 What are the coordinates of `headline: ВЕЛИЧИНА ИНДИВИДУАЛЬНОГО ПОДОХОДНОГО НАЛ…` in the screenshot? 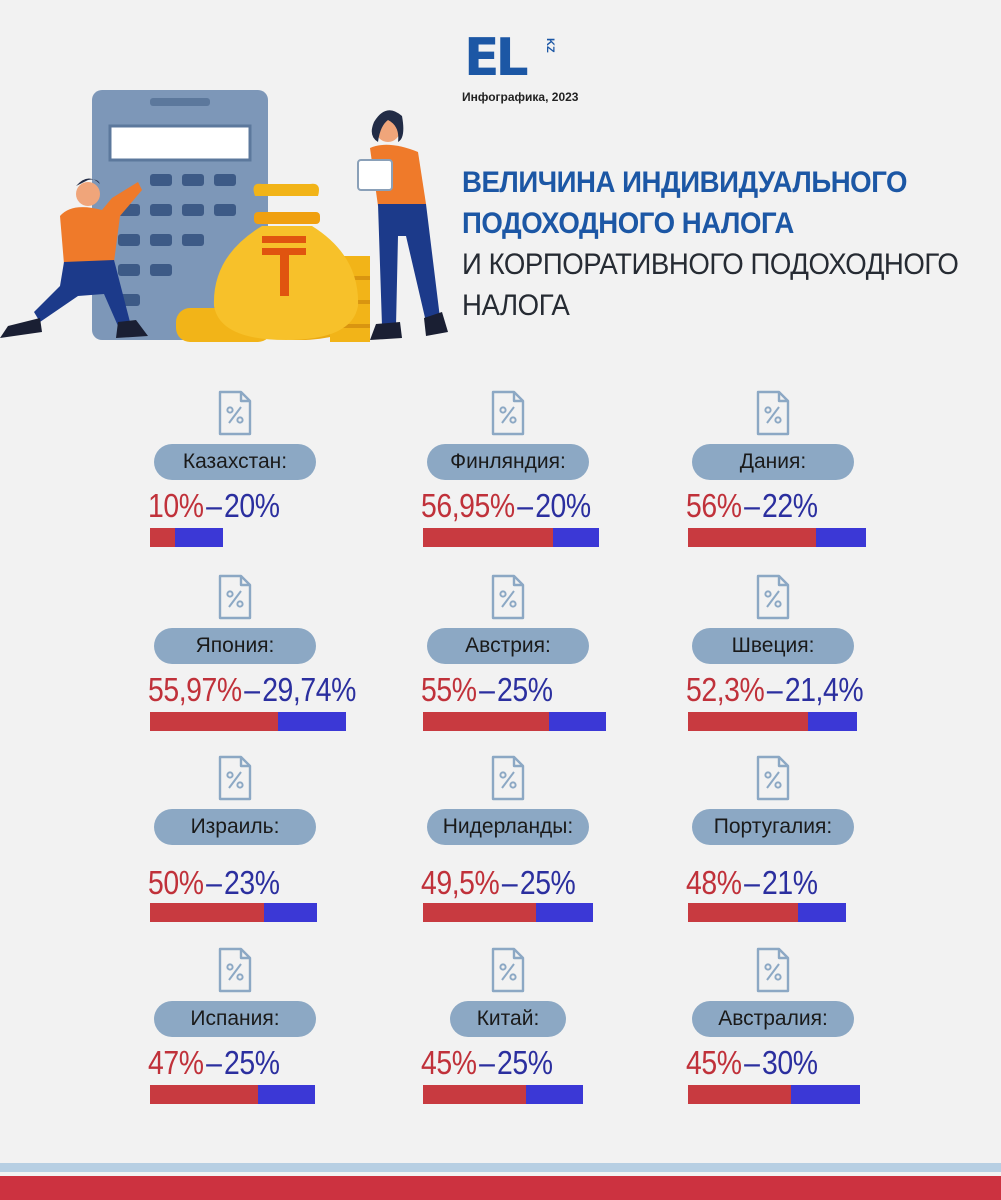 It's located at (710, 244).